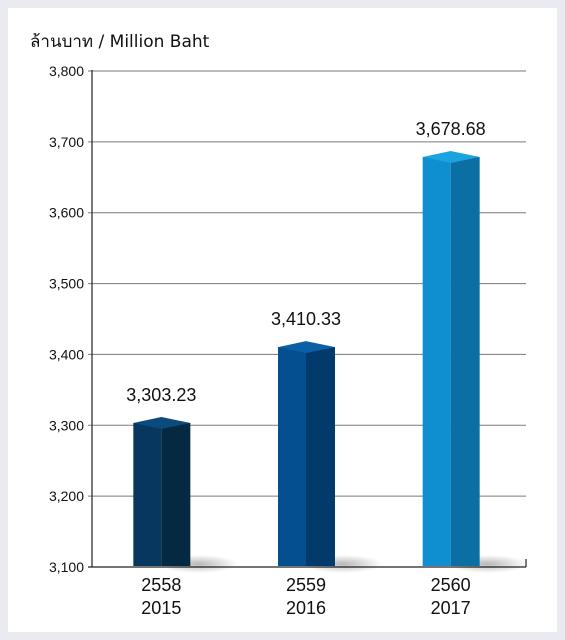 This screenshot has width=565, height=640. Describe the element at coordinates (306, 608) in the screenshot. I see `x-tick-label-year: 2016` at that location.